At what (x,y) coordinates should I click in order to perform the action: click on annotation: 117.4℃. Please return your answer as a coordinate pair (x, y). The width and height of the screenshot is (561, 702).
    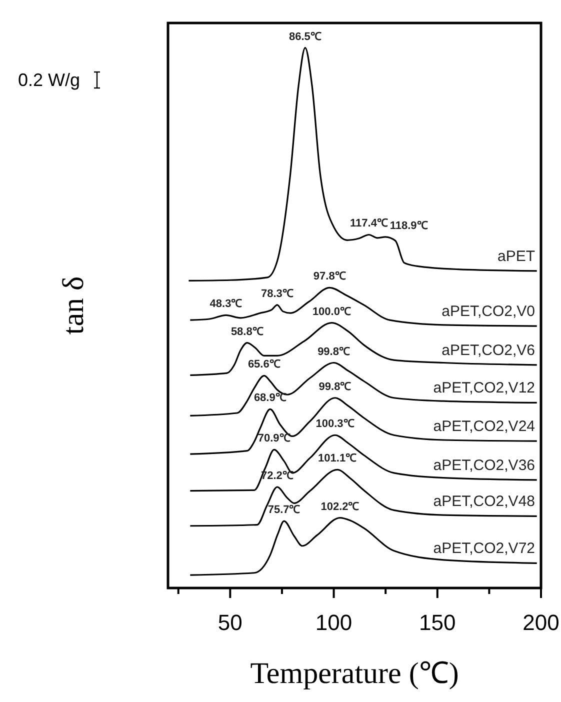
    Looking at the image, I should click on (369, 224).